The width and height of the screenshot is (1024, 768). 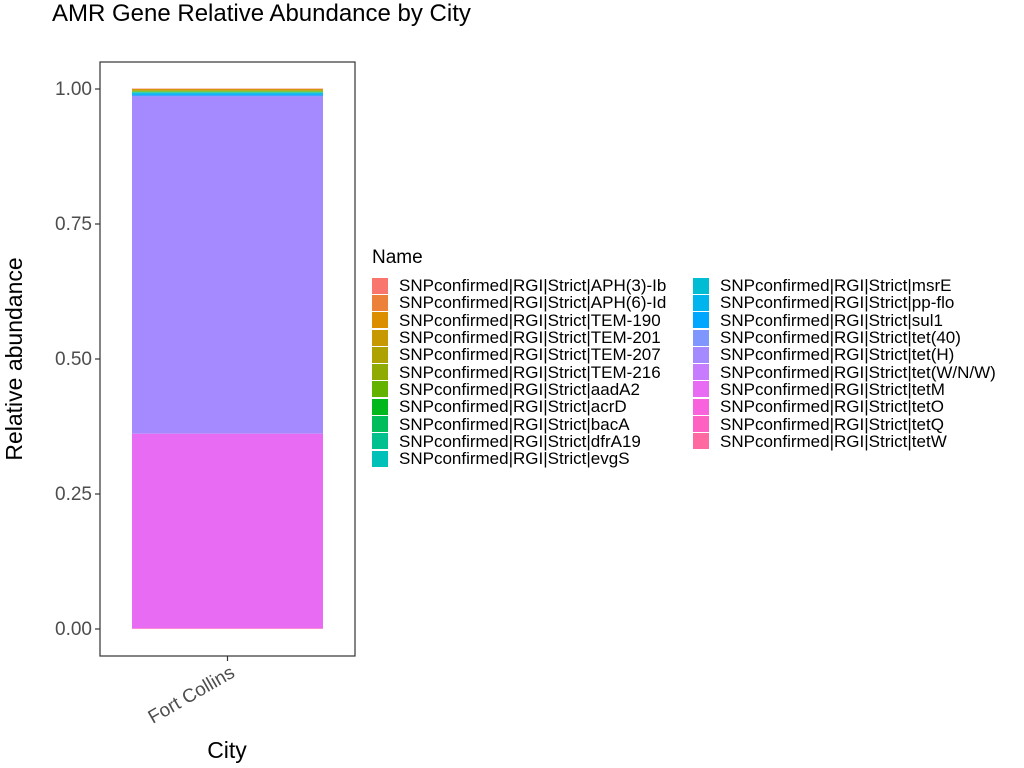 What do you see at coordinates (519, 320) in the screenshot?
I see `legend-item: SNPconfirmed|RGI|Strict|TEM-190` at bounding box center [519, 320].